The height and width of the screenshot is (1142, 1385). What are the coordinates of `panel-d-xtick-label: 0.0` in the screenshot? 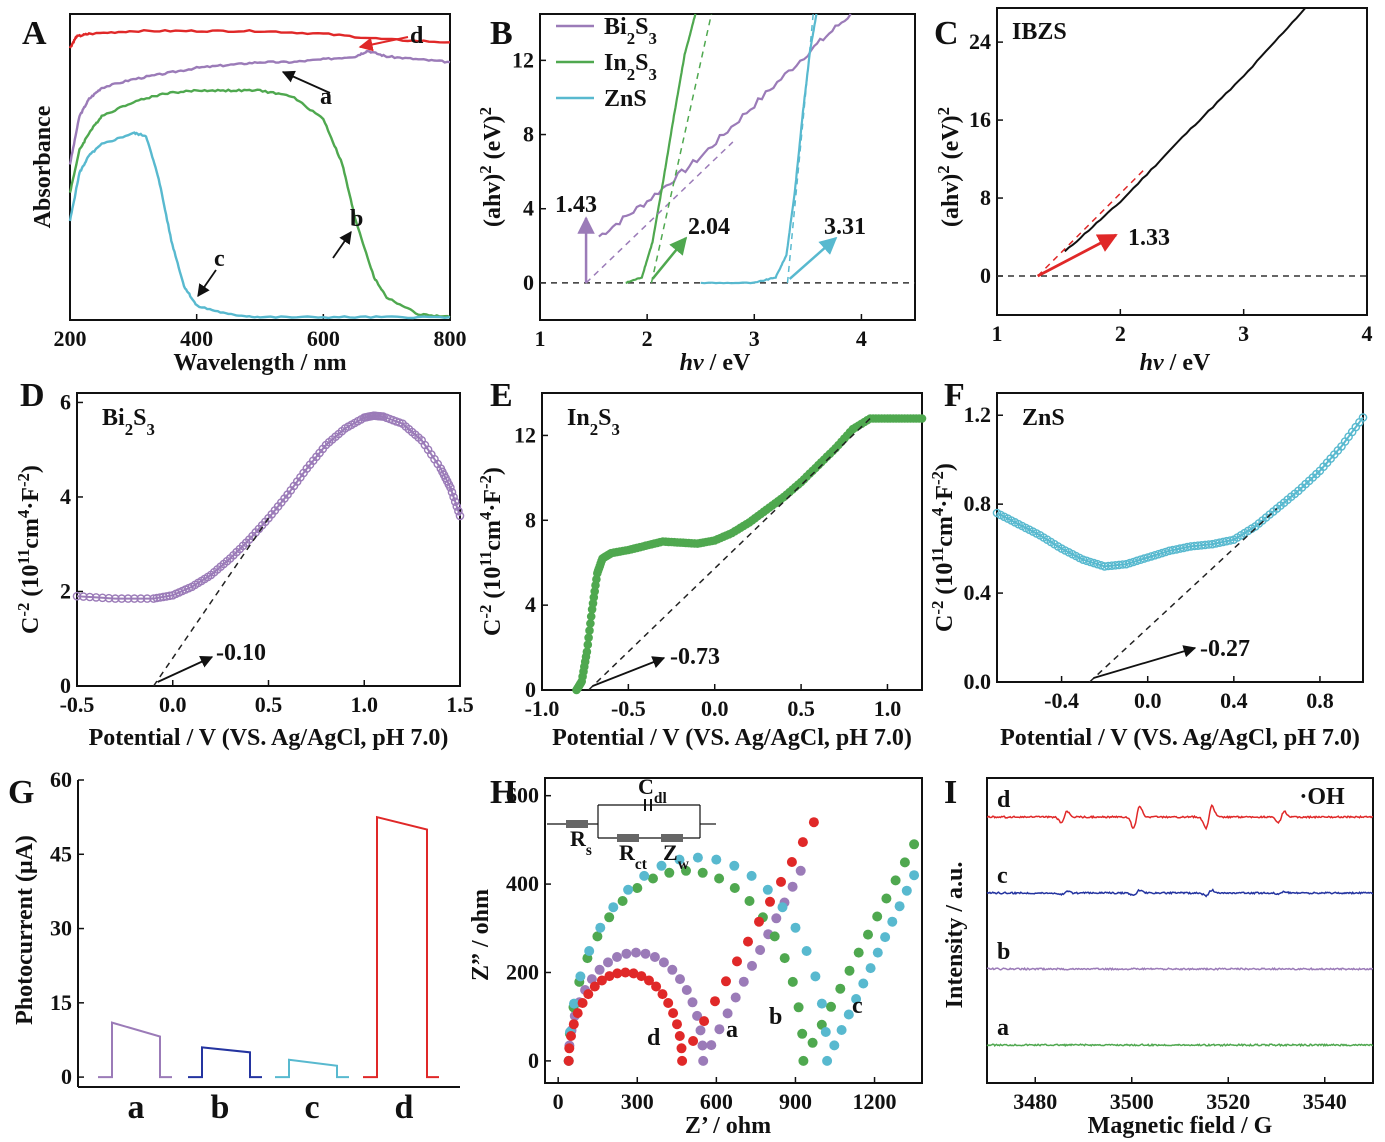 It's located at (173, 704).